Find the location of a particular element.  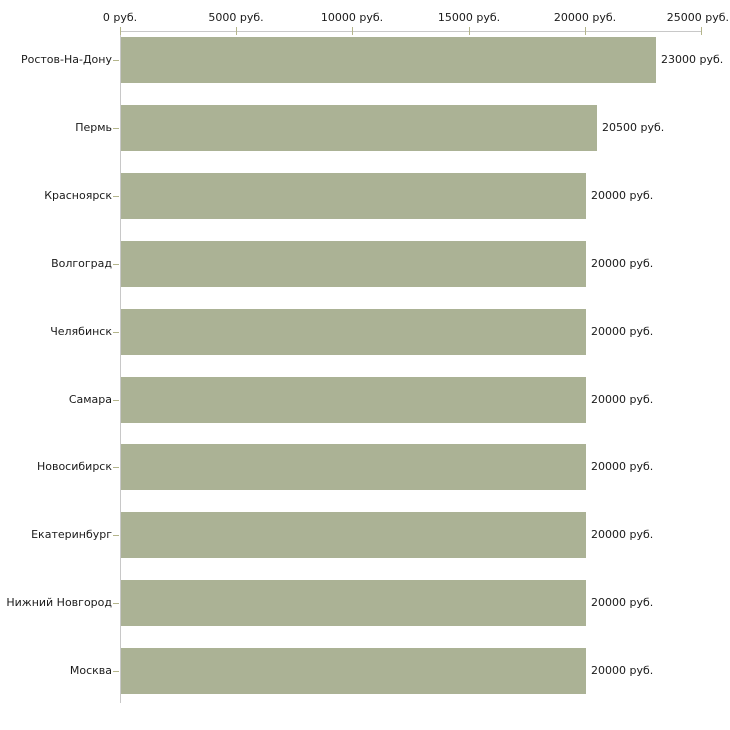

category-label: Ростов-На-Дону is located at coordinates (66, 59).